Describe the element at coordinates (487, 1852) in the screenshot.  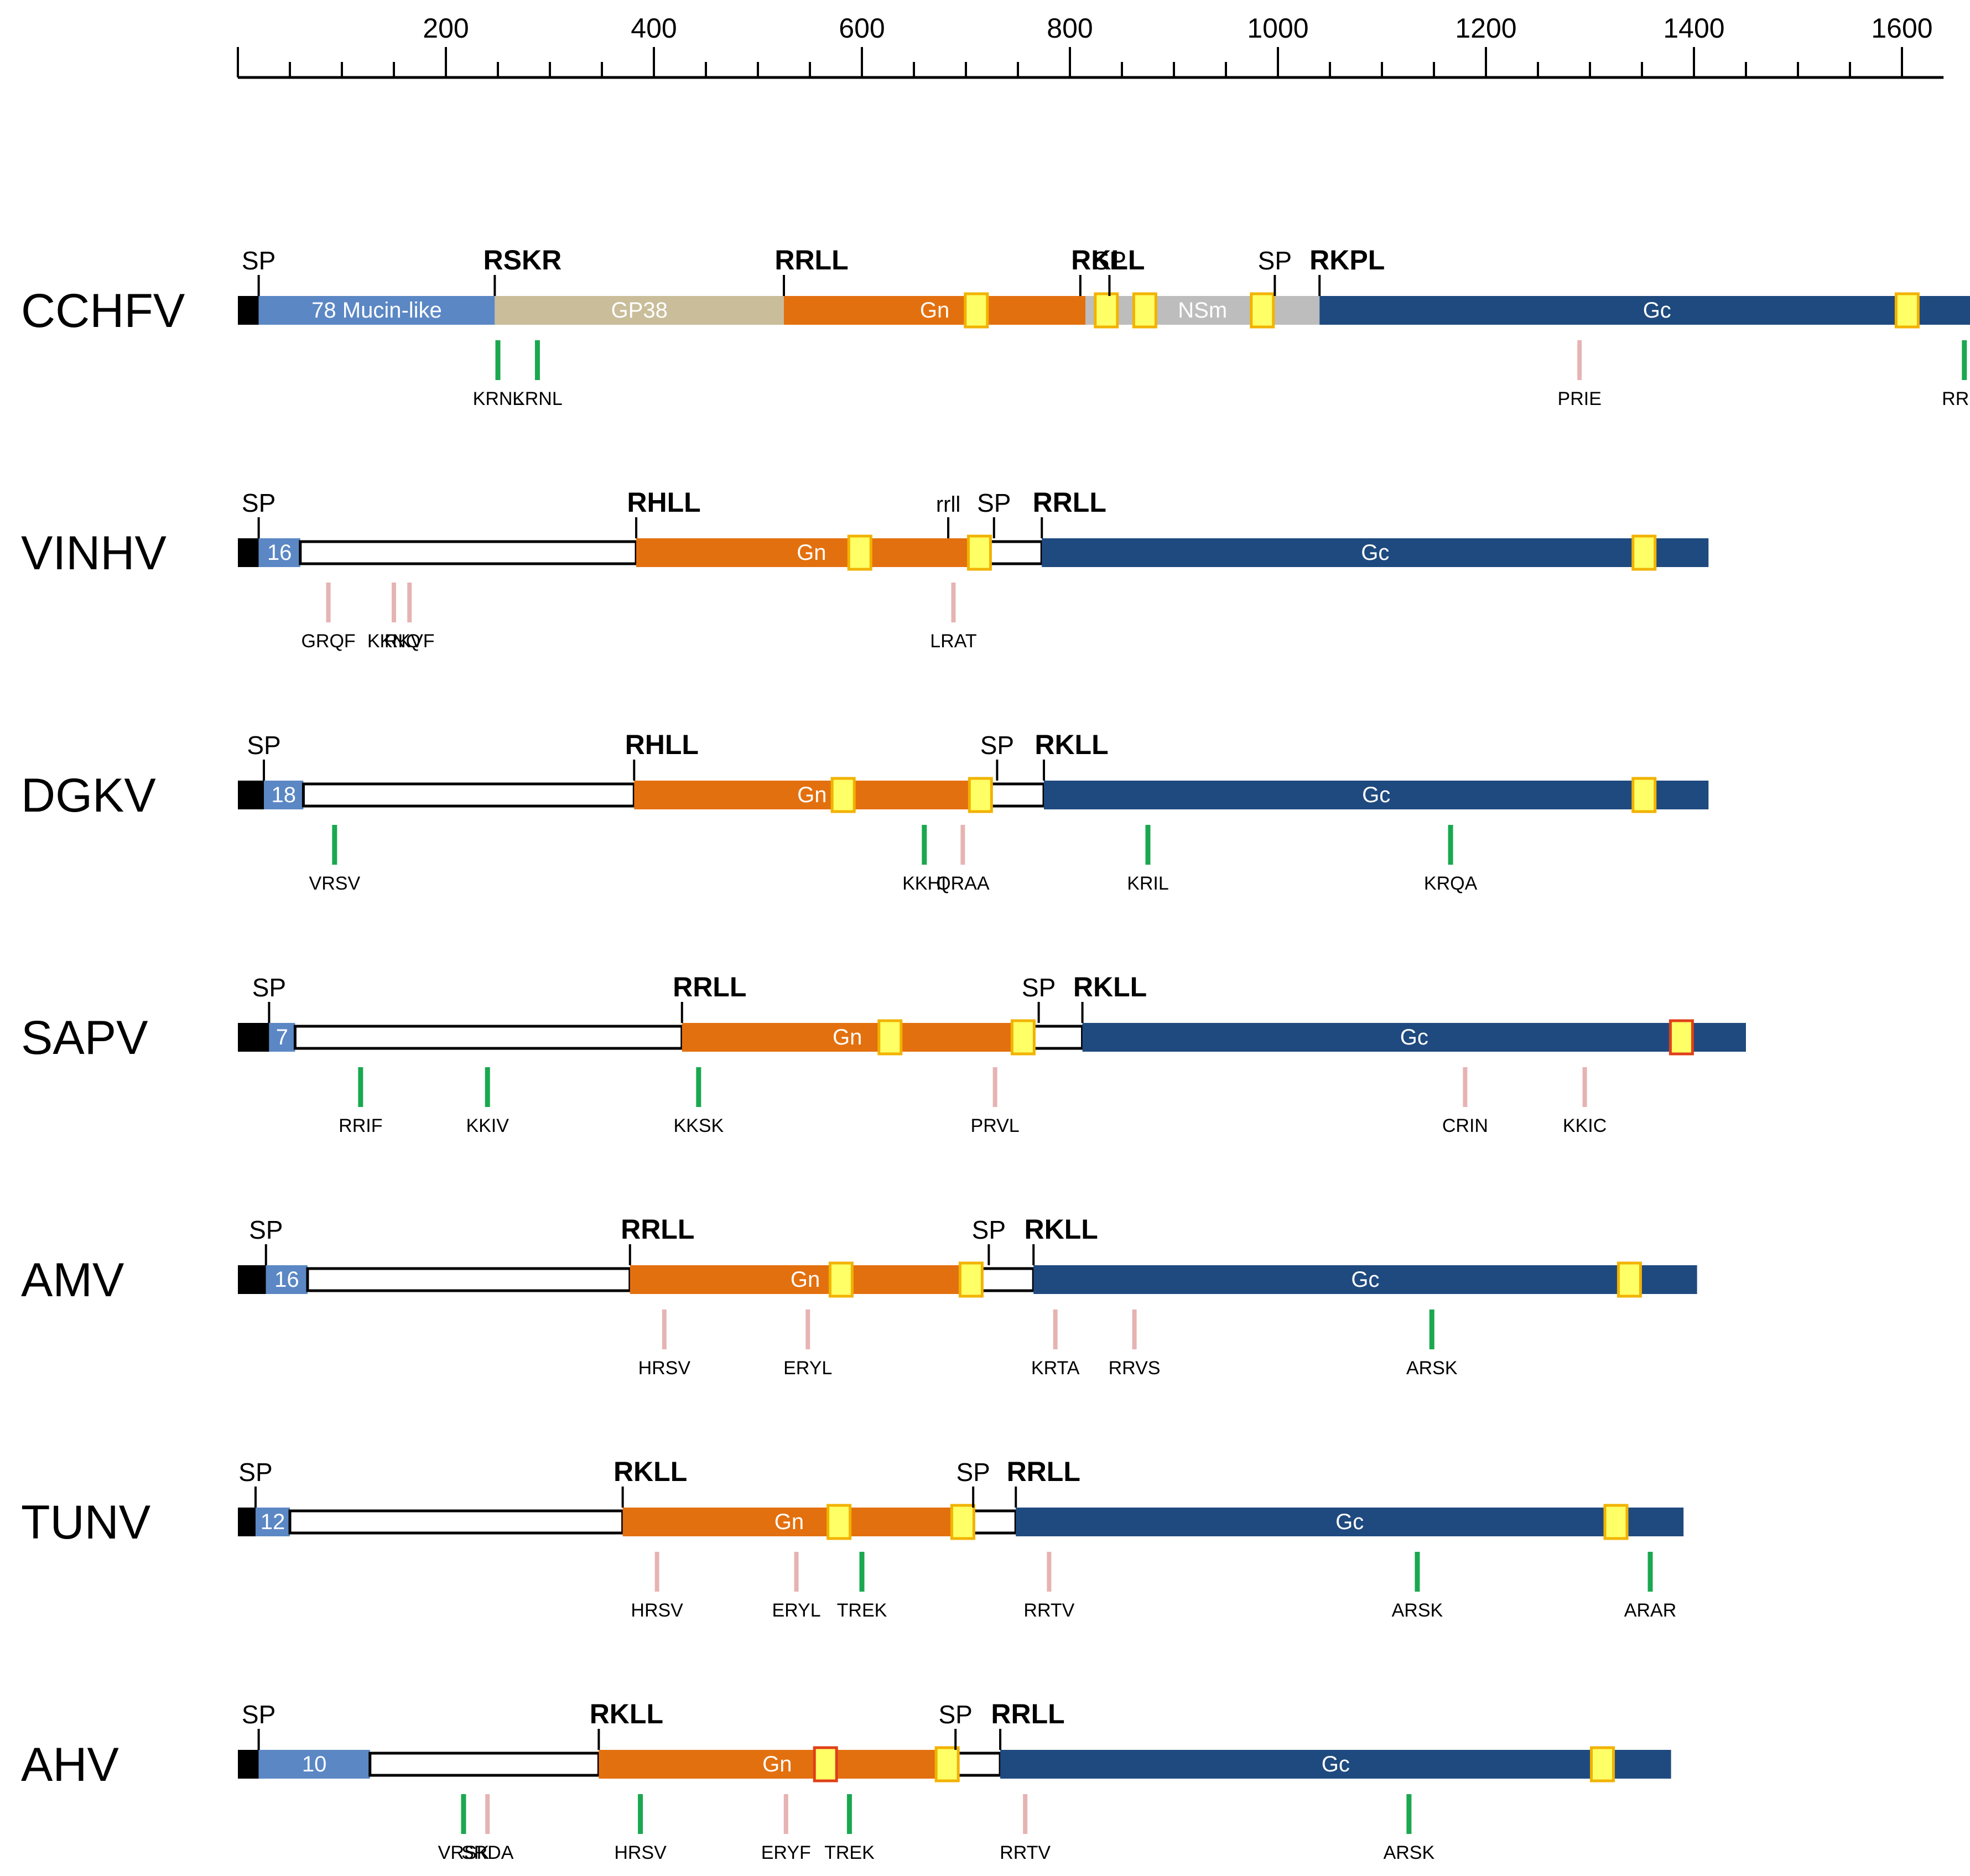
I see `motif-label: SRDA` at that location.